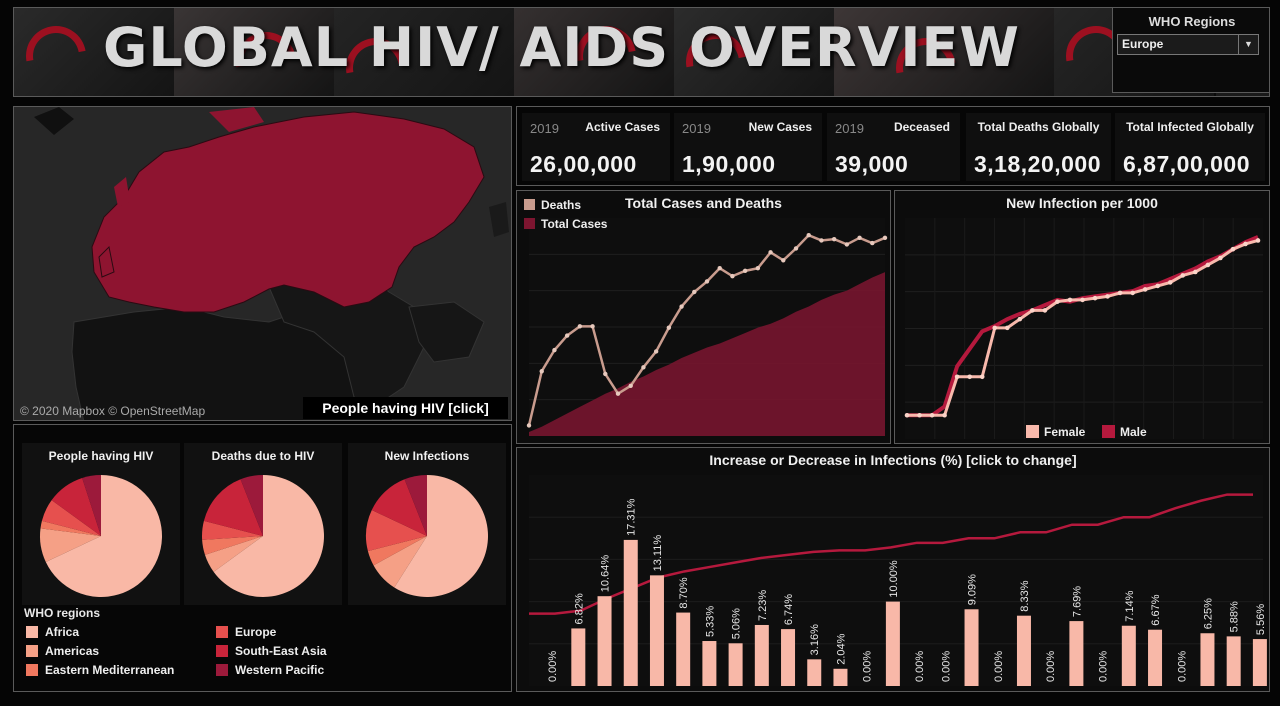 This screenshot has height=706, width=1280. What do you see at coordinates (815, 639) in the screenshot?
I see `bar-label: 3.16%` at bounding box center [815, 639].